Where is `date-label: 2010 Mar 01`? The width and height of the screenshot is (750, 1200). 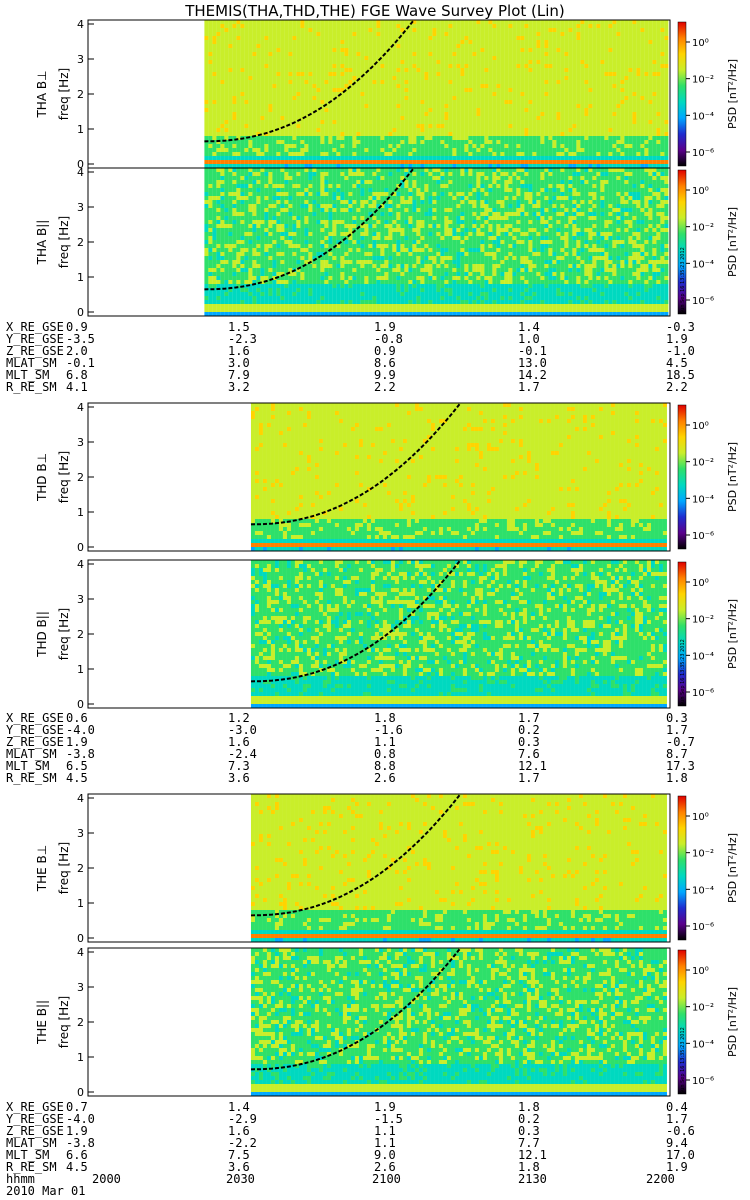
date-label: 2010 Mar 01 is located at coordinates (45, 1191).